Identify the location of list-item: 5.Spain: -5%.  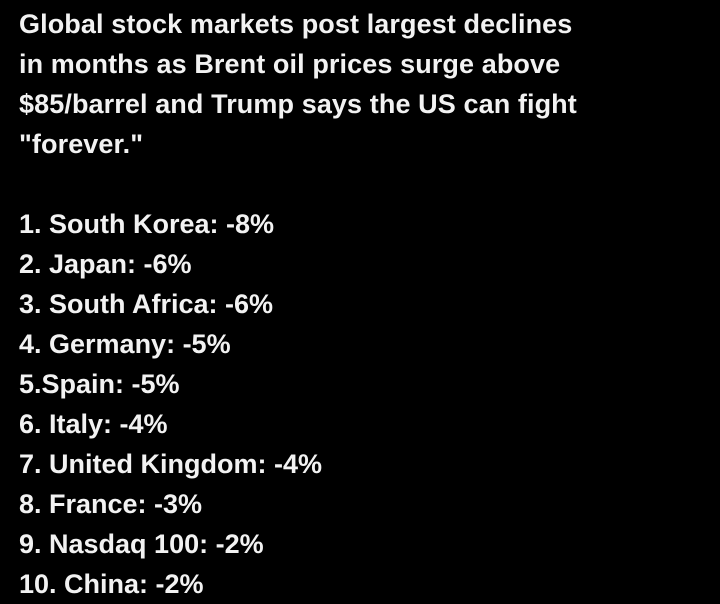
(99, 384).